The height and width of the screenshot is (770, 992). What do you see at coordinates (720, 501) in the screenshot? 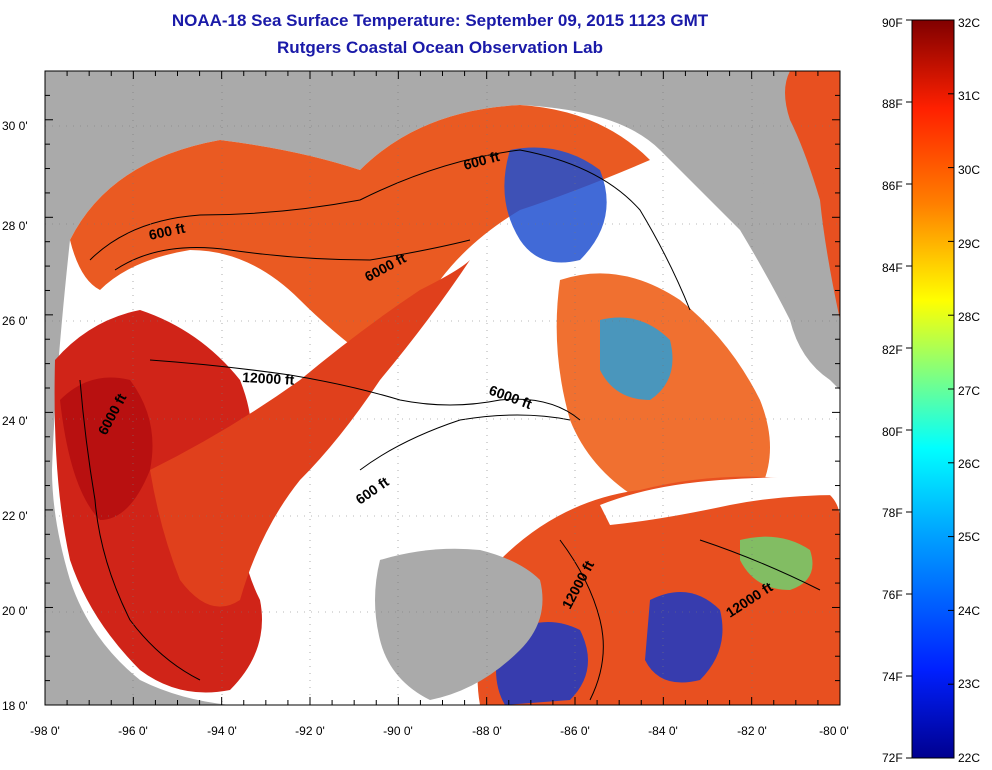
I see `cuba-land` at bounding box center [720, 501].